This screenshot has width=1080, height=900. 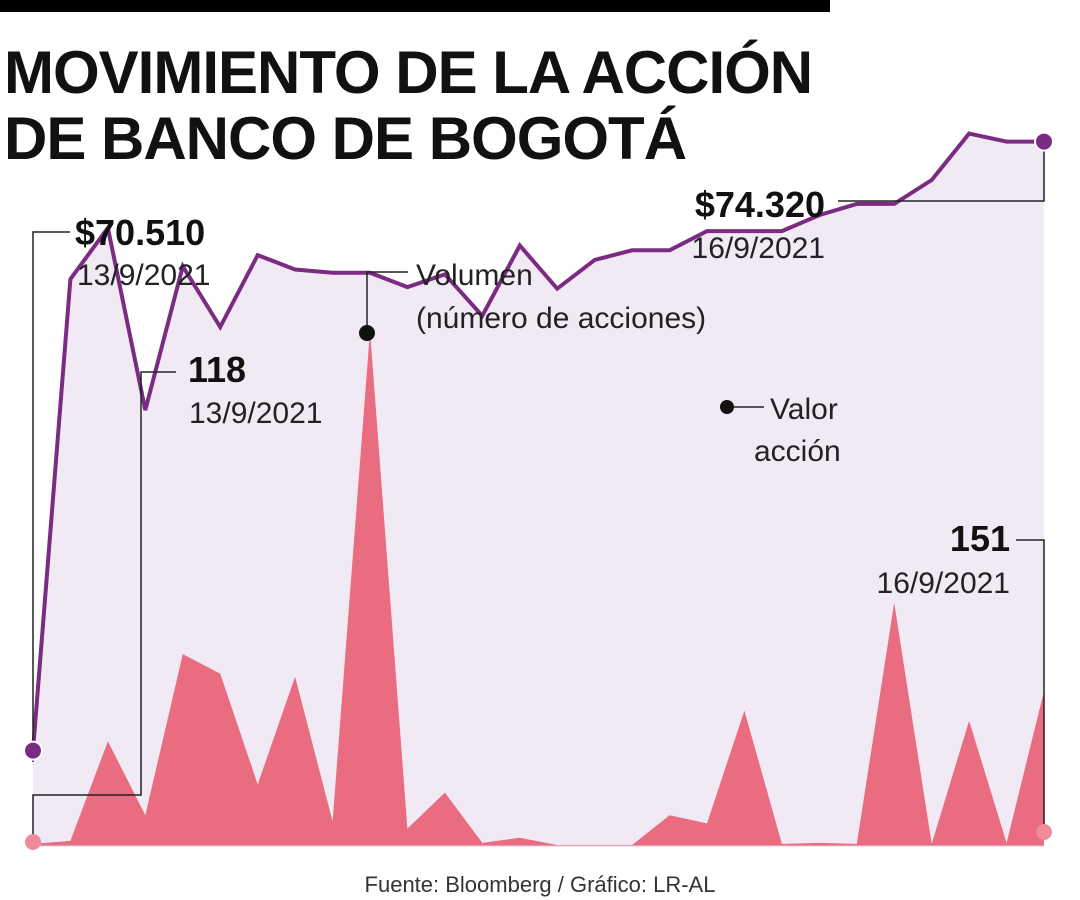 What do you see at coordinates (797, 451) in the screenshot?
I see `price-legend-line-2: acción` at bounding box center [797, 451].